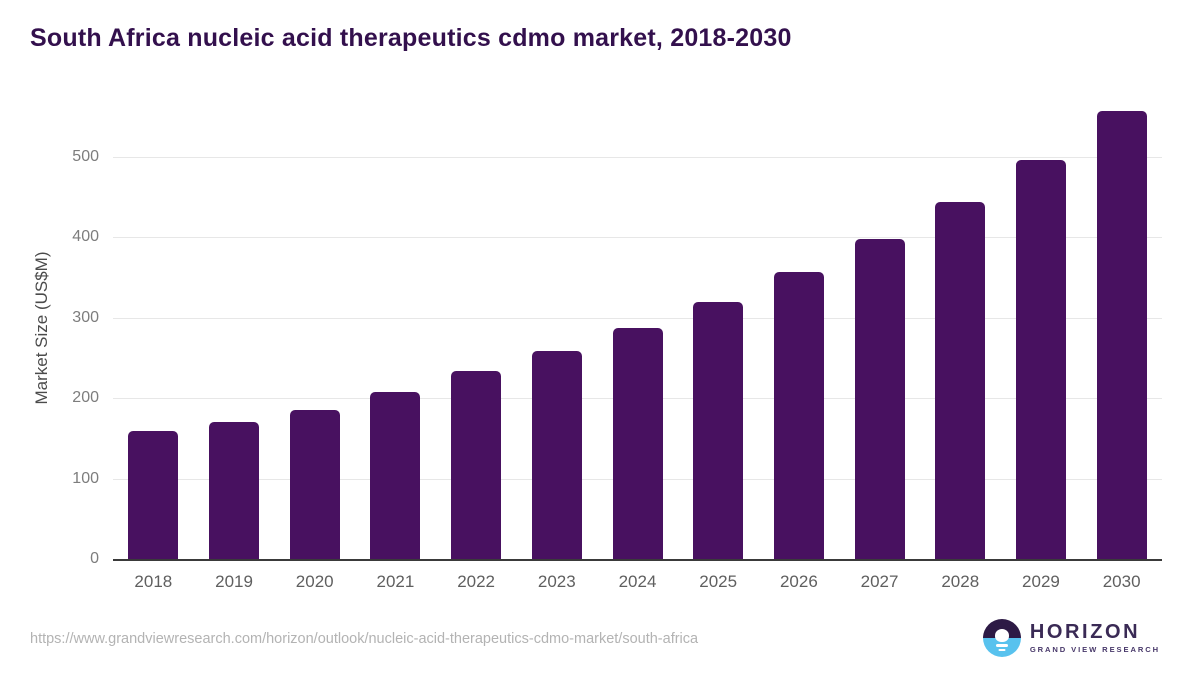  I want to click on x-tick-label-2021: 2021, so click(395, 581).